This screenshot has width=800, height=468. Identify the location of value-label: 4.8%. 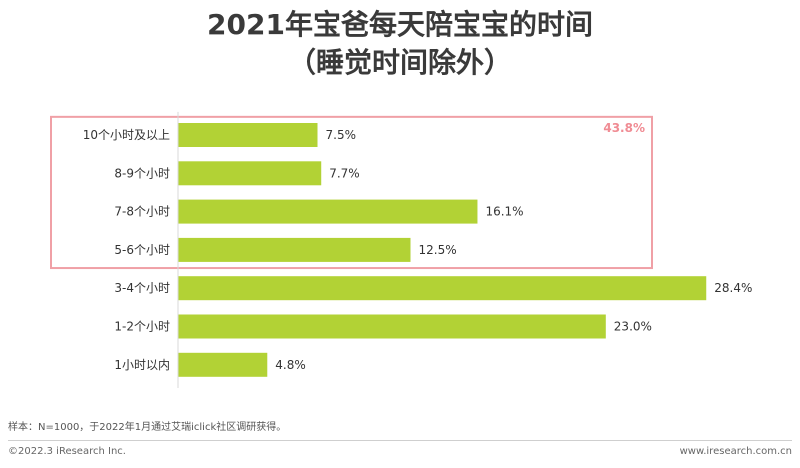
(290, 365).